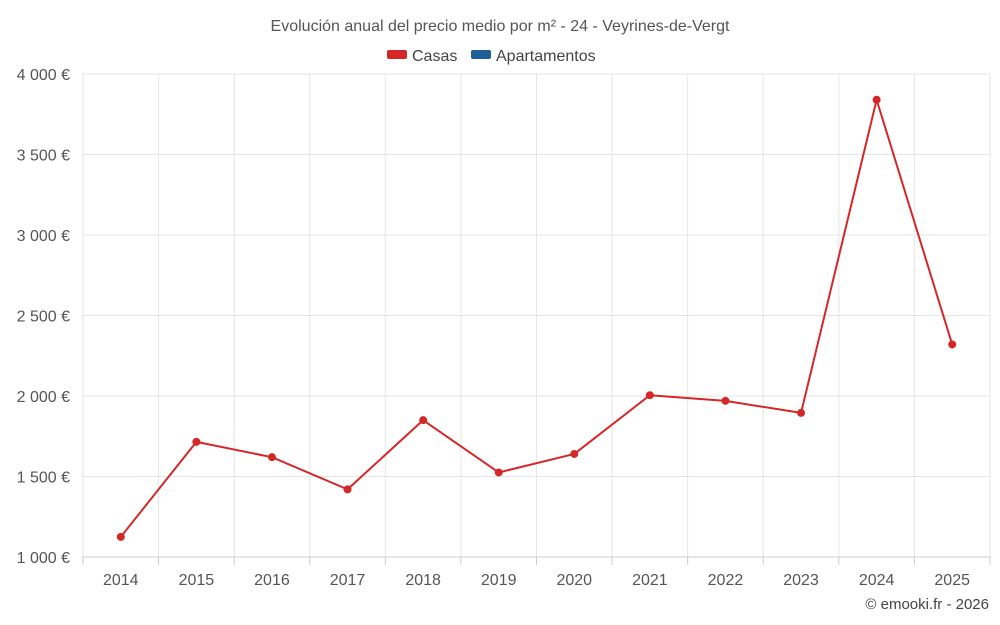  Describe the element at coordinates (397, 54) in the screenshot. I see `legend-swatch-casas` at that location.